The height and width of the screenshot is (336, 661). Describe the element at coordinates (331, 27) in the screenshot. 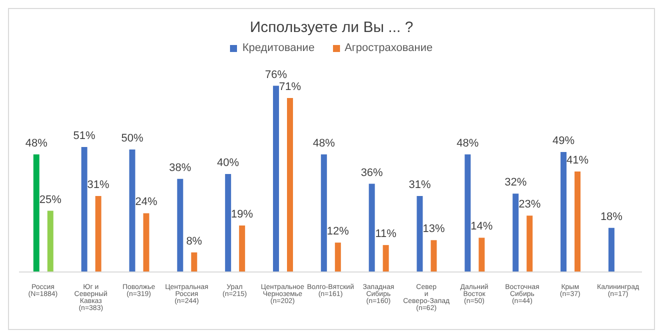

I see `chart-title: Используете ли Вы ... ?` at that location.